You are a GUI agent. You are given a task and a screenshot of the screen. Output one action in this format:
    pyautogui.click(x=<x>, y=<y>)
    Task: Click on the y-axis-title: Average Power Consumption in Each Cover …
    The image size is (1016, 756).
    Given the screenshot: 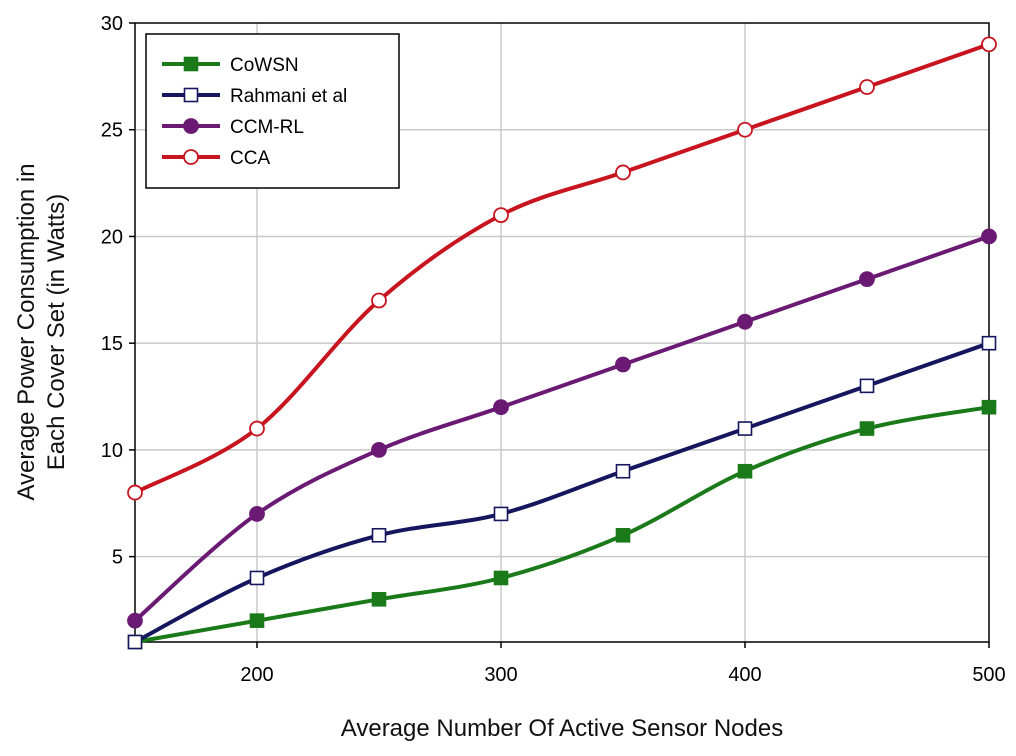 What is the action you would take?
    pyautogui.click(x=41, y=331)
    